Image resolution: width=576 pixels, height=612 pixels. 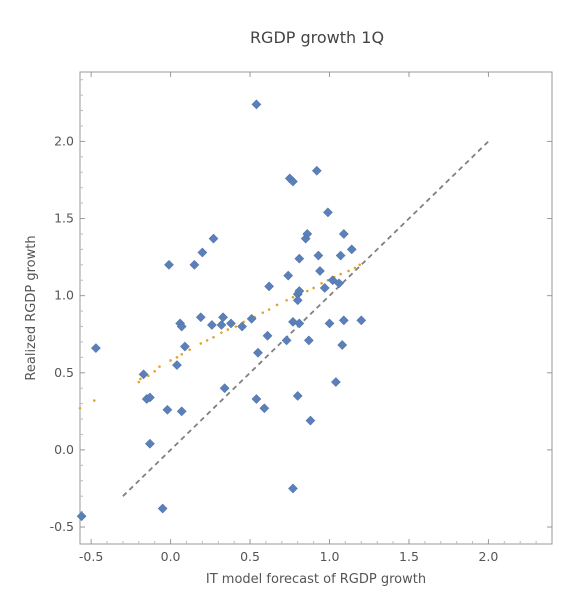 What do you see at coordinates (91, 556) in the screenshot?
I see `x-tick-label: -0.5` at bounding box center [91, 556].